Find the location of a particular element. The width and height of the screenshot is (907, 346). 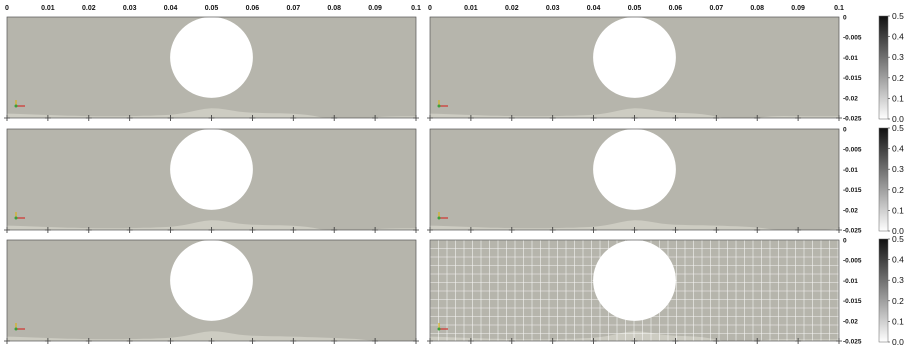

contour-panel-top-left is located at coordinates (211, 68).